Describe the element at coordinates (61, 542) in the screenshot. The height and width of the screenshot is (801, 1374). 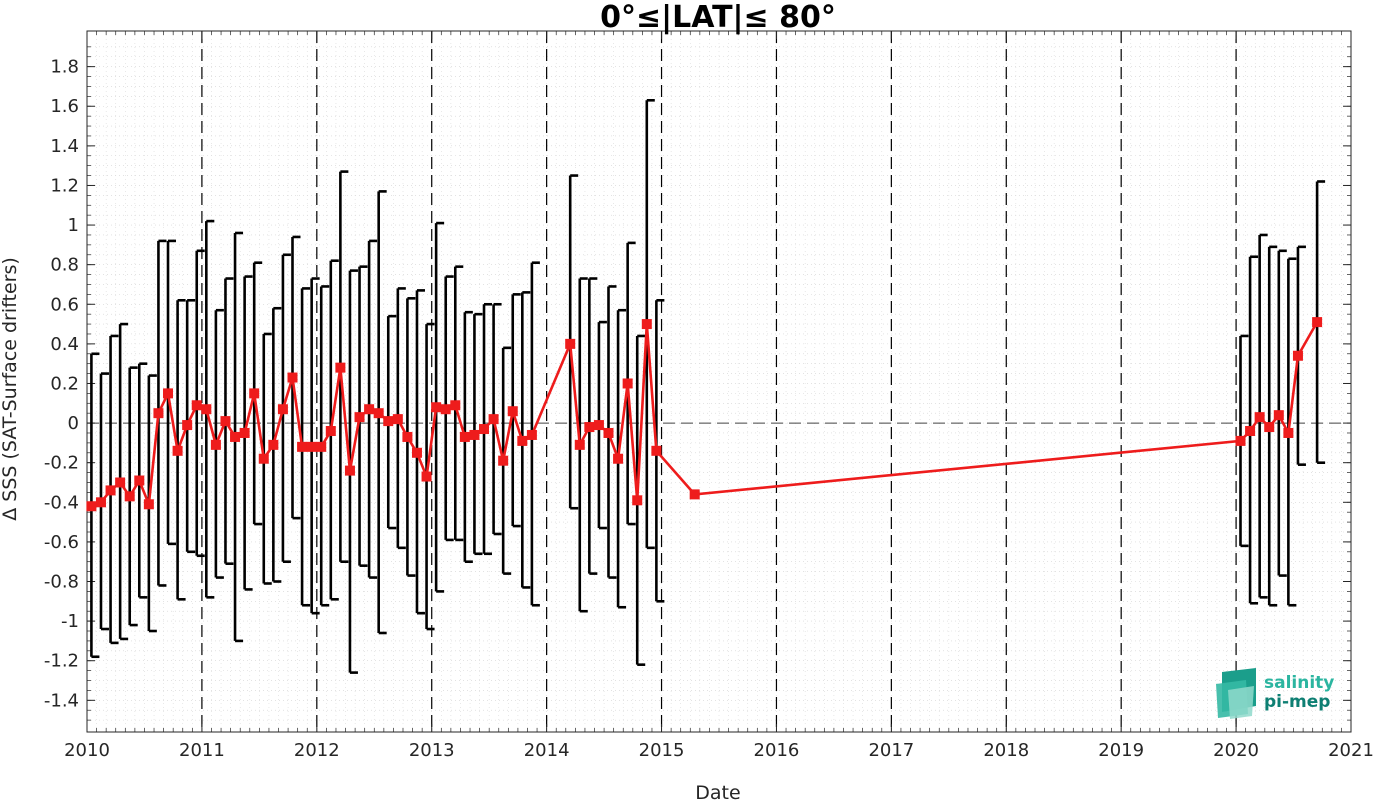
I see `y-tick-label: -0.6` at that location.